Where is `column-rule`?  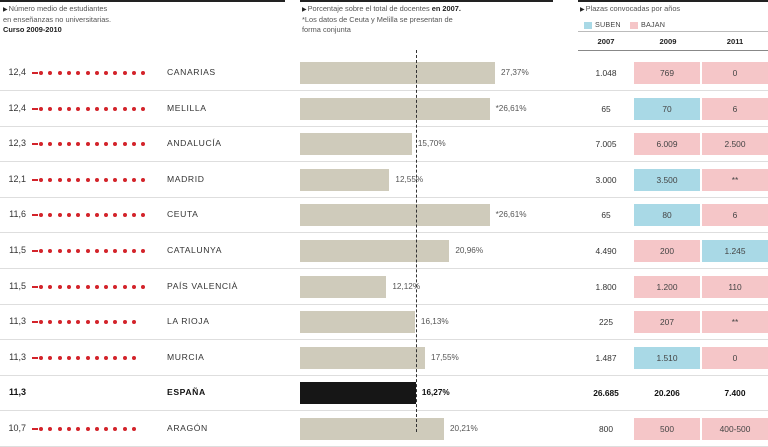
column-rule is located at coordinates (673, 50).